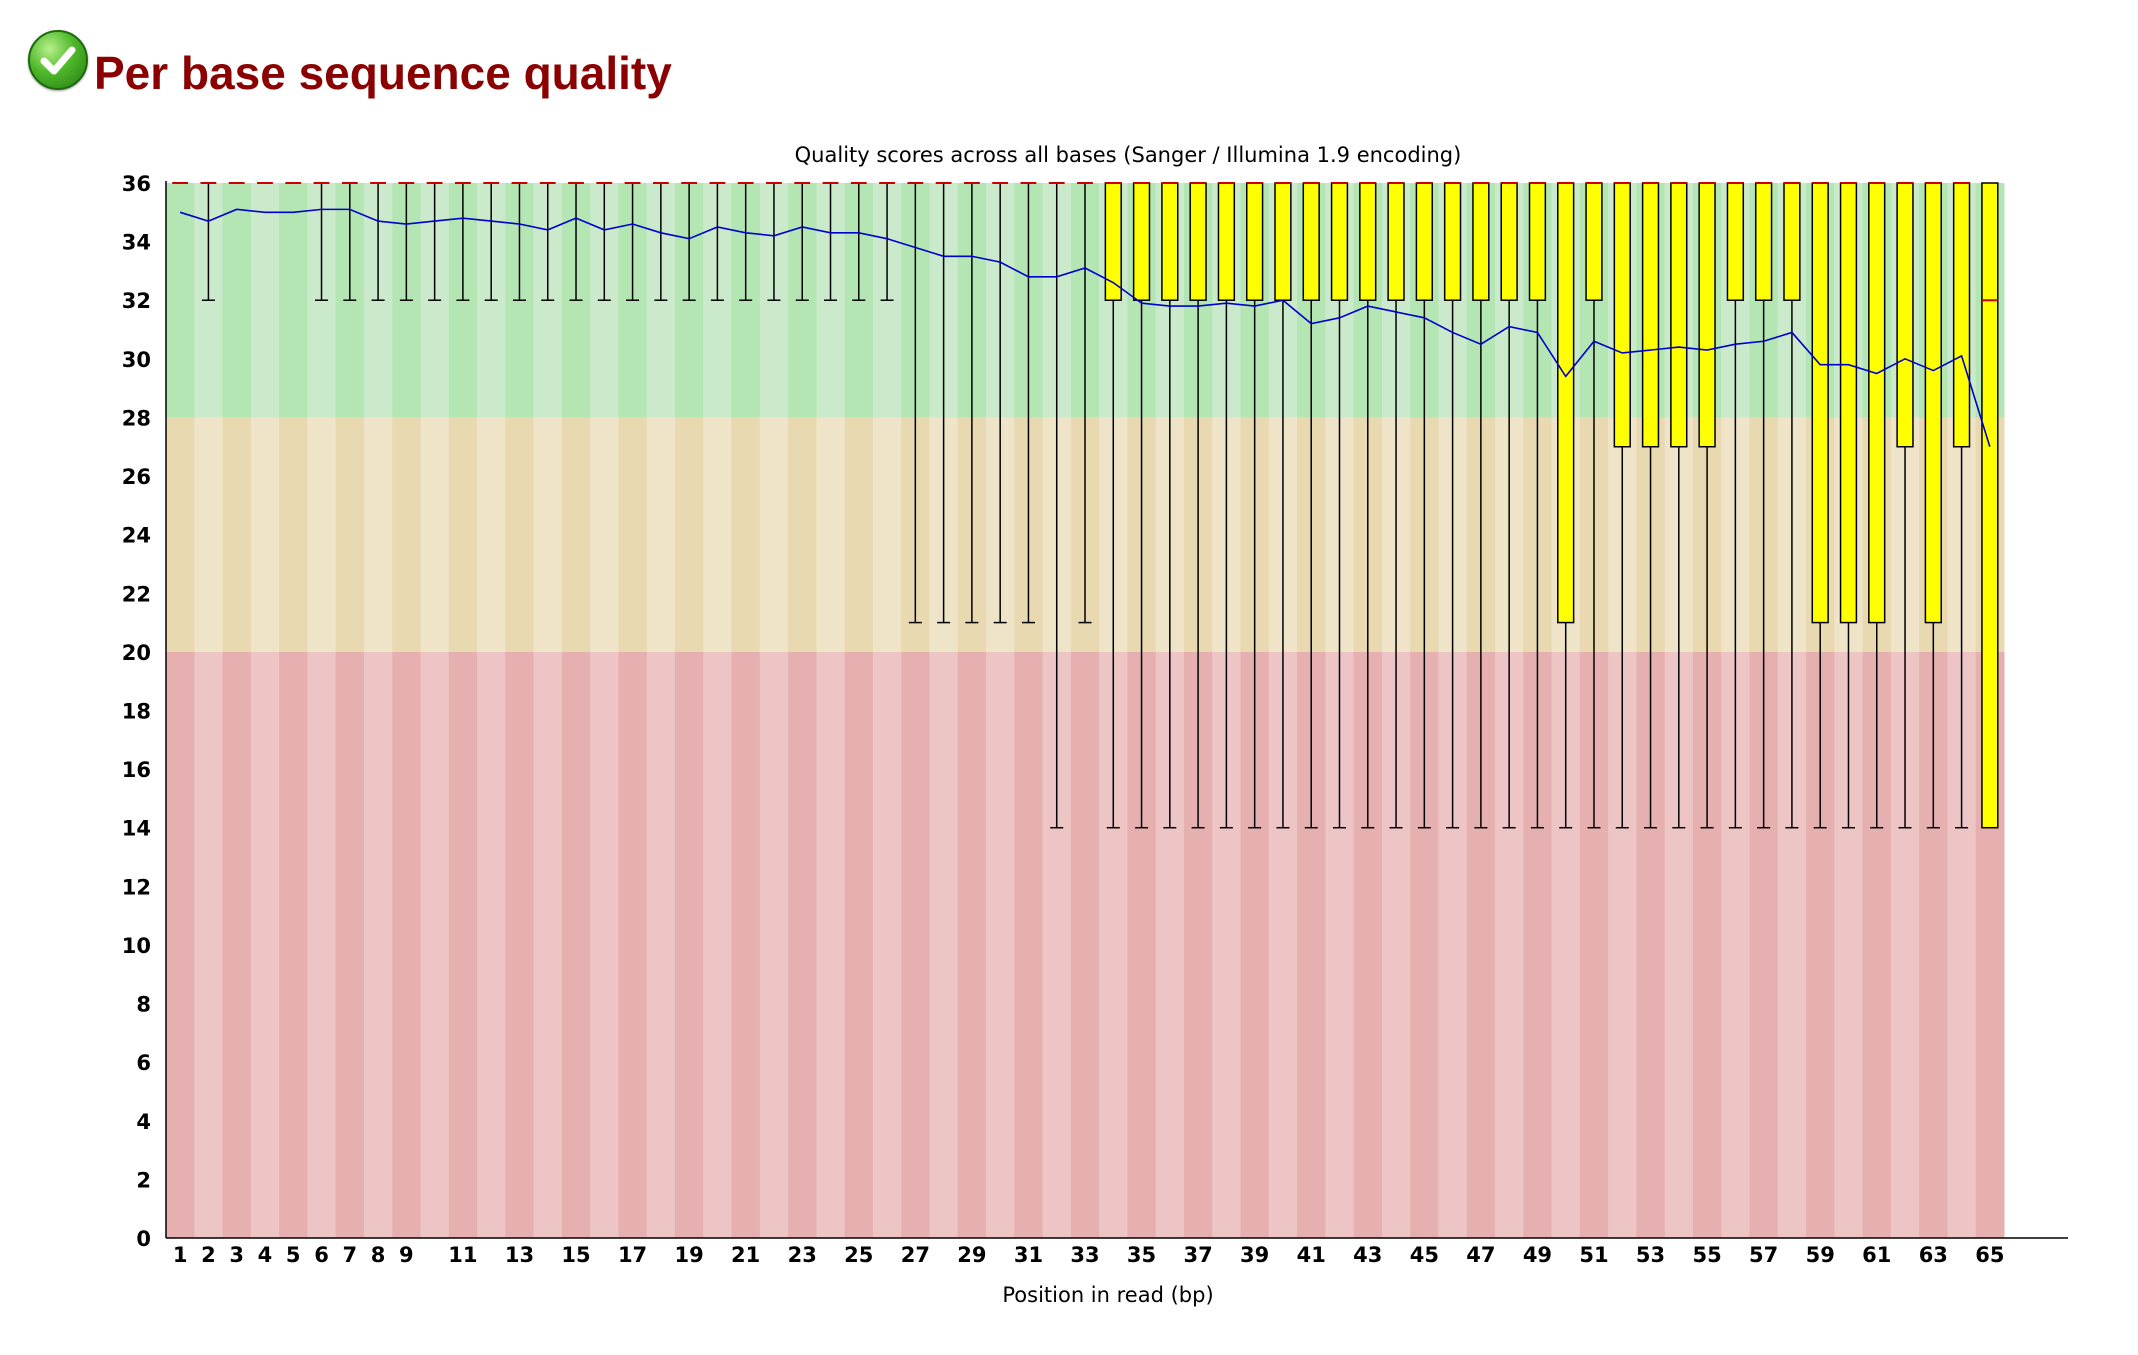 Image resolution: width=2138 pixels, height=1355 pixels. Describe the element at coordinates (1706, 1255) in the screenshot. I see `x-tick-label: 55` at that location.